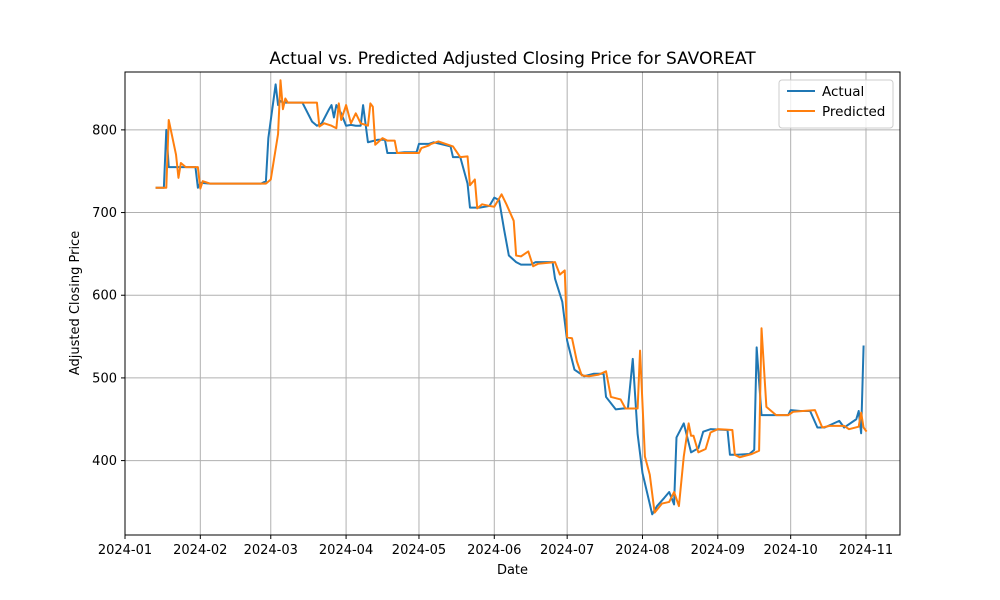  What do you see at coordinates (125, 550) in the screenshot?
I see `x-tick-label: 2024-01` at bounding box center [125, 550].